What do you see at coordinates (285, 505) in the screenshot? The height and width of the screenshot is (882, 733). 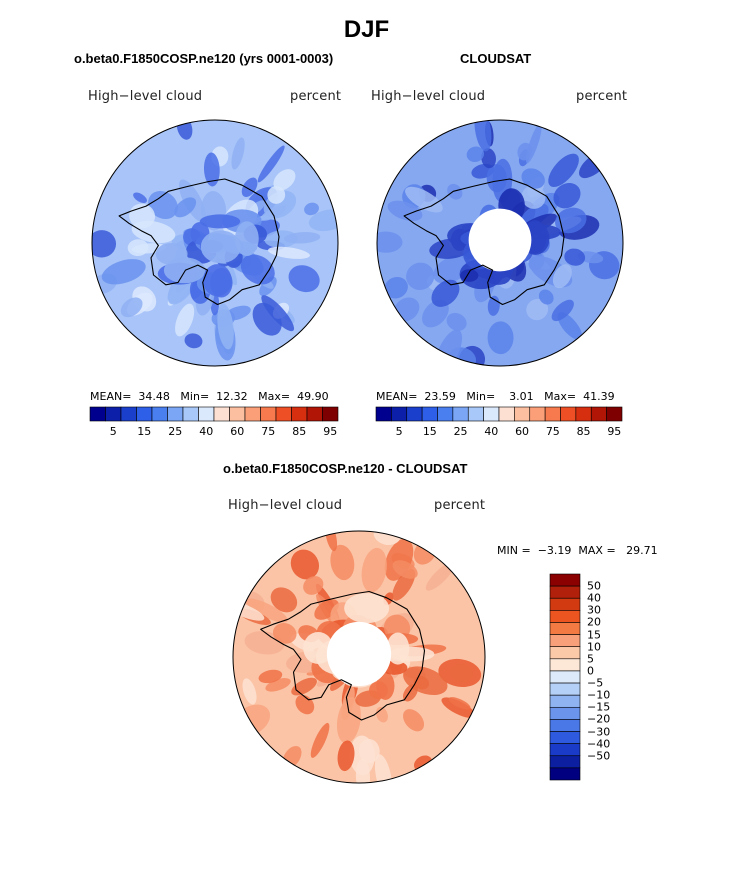 I see `diff-variable-label: High−level cloud` at bounding box center [285, 505].